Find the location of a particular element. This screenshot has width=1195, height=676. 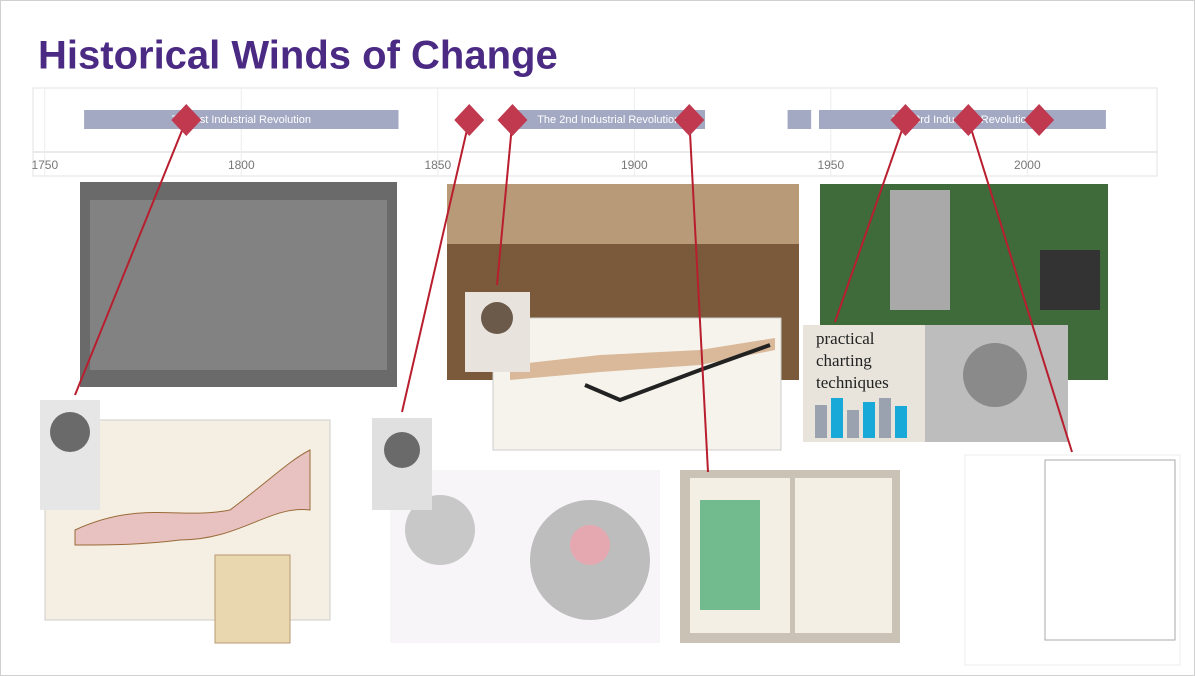

minard-map is located at coordinates (637, 384).